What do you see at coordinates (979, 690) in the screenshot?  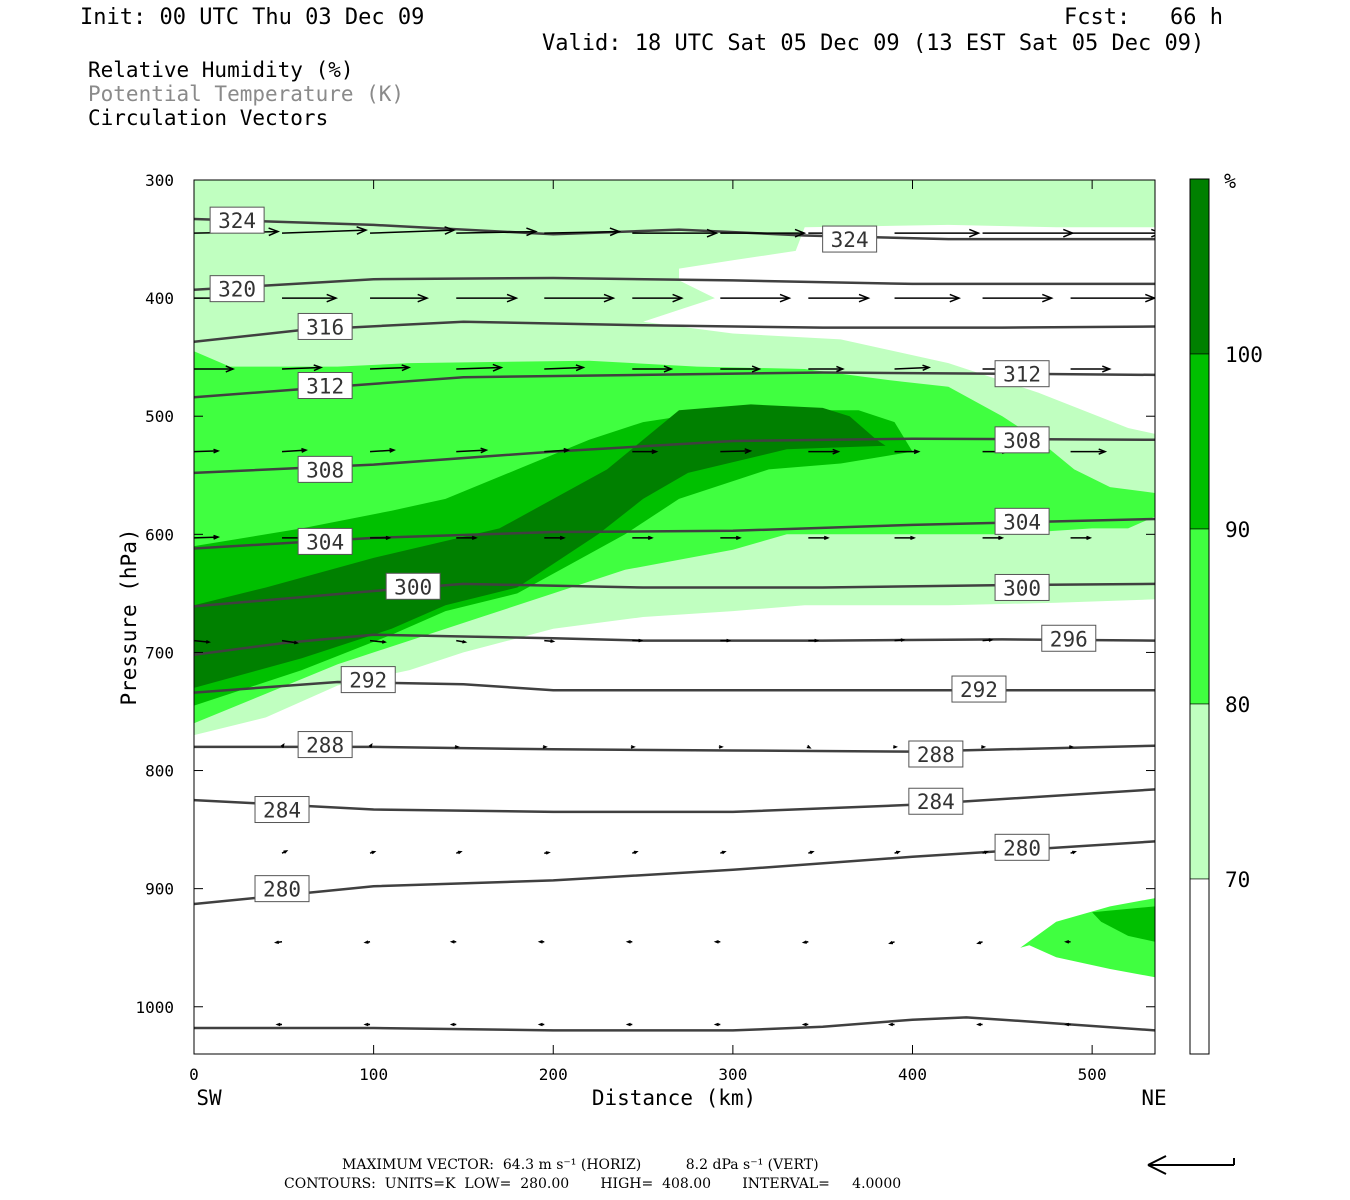 I see `theta-label-292-1: 292` at bounding box center [979, 690].